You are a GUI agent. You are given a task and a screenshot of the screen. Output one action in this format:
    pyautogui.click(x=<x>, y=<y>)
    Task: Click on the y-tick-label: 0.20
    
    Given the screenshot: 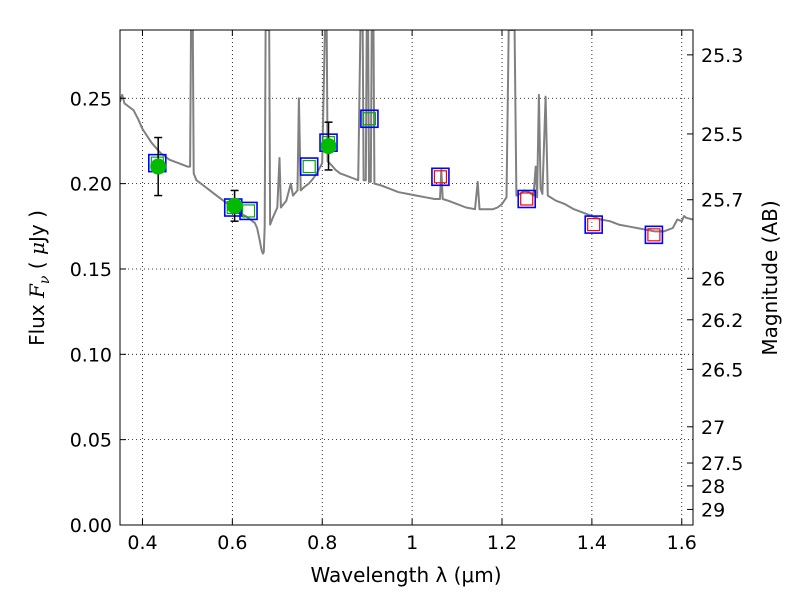 What is the action you would take?
    pyautogui.click(x=91, y=185)
    